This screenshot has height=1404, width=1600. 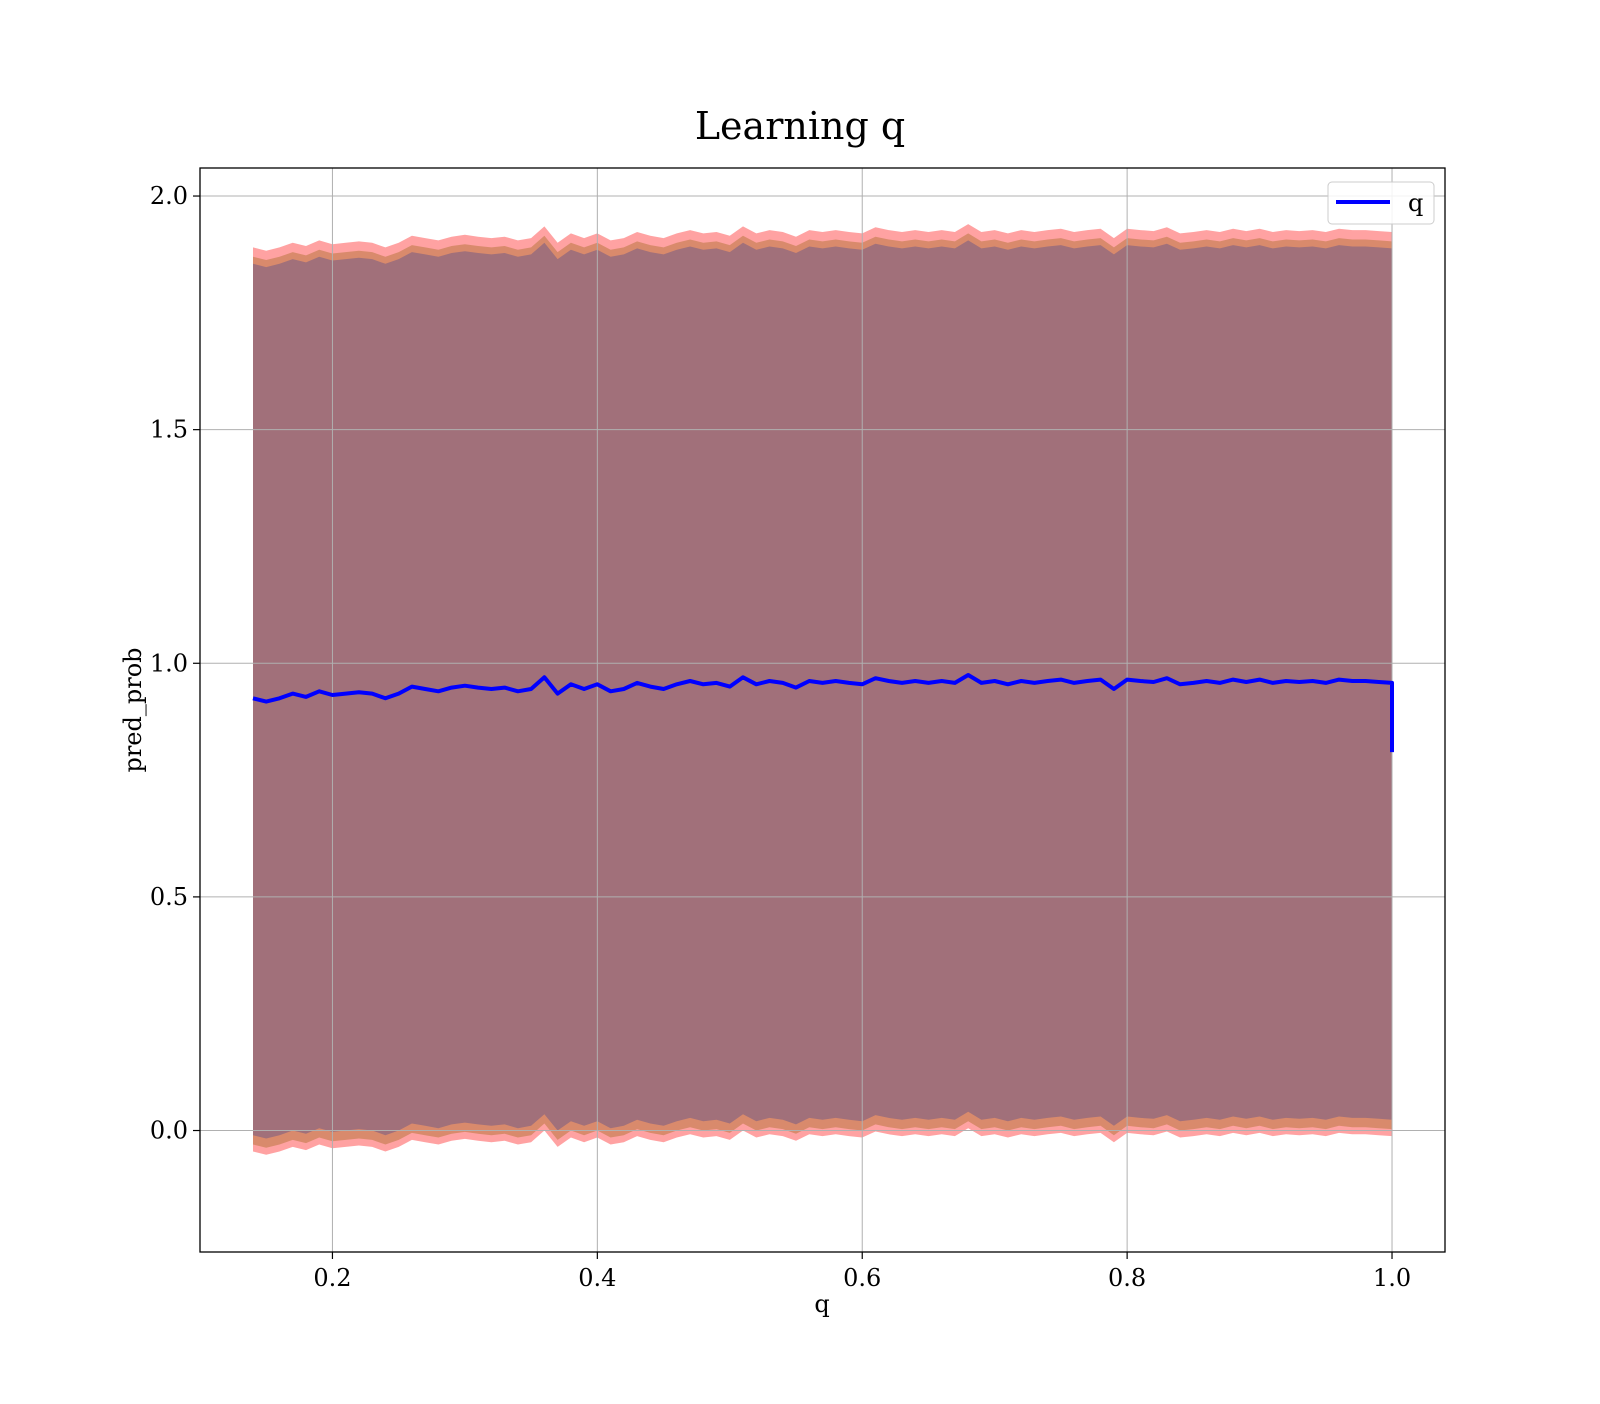 I want to click on y-tick-label: 2.0, so click(x=169, y=196).